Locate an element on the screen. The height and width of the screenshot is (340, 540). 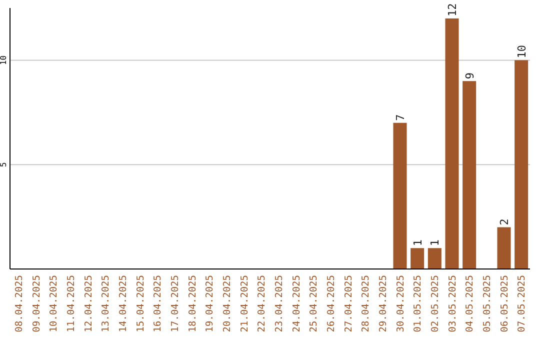
x-tick-label: 15.04.2025 is located at coordinates (140, 303).